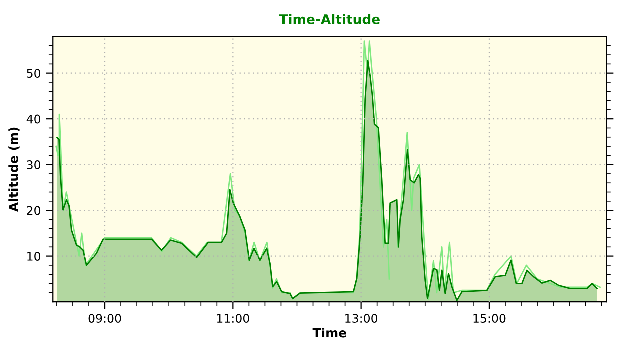 This screenshot has height=350, width=640. What do you see at coordinates (34, 73) in the screenshot?
I see `y-tick-label: 50` at bounding box center [34, 73].